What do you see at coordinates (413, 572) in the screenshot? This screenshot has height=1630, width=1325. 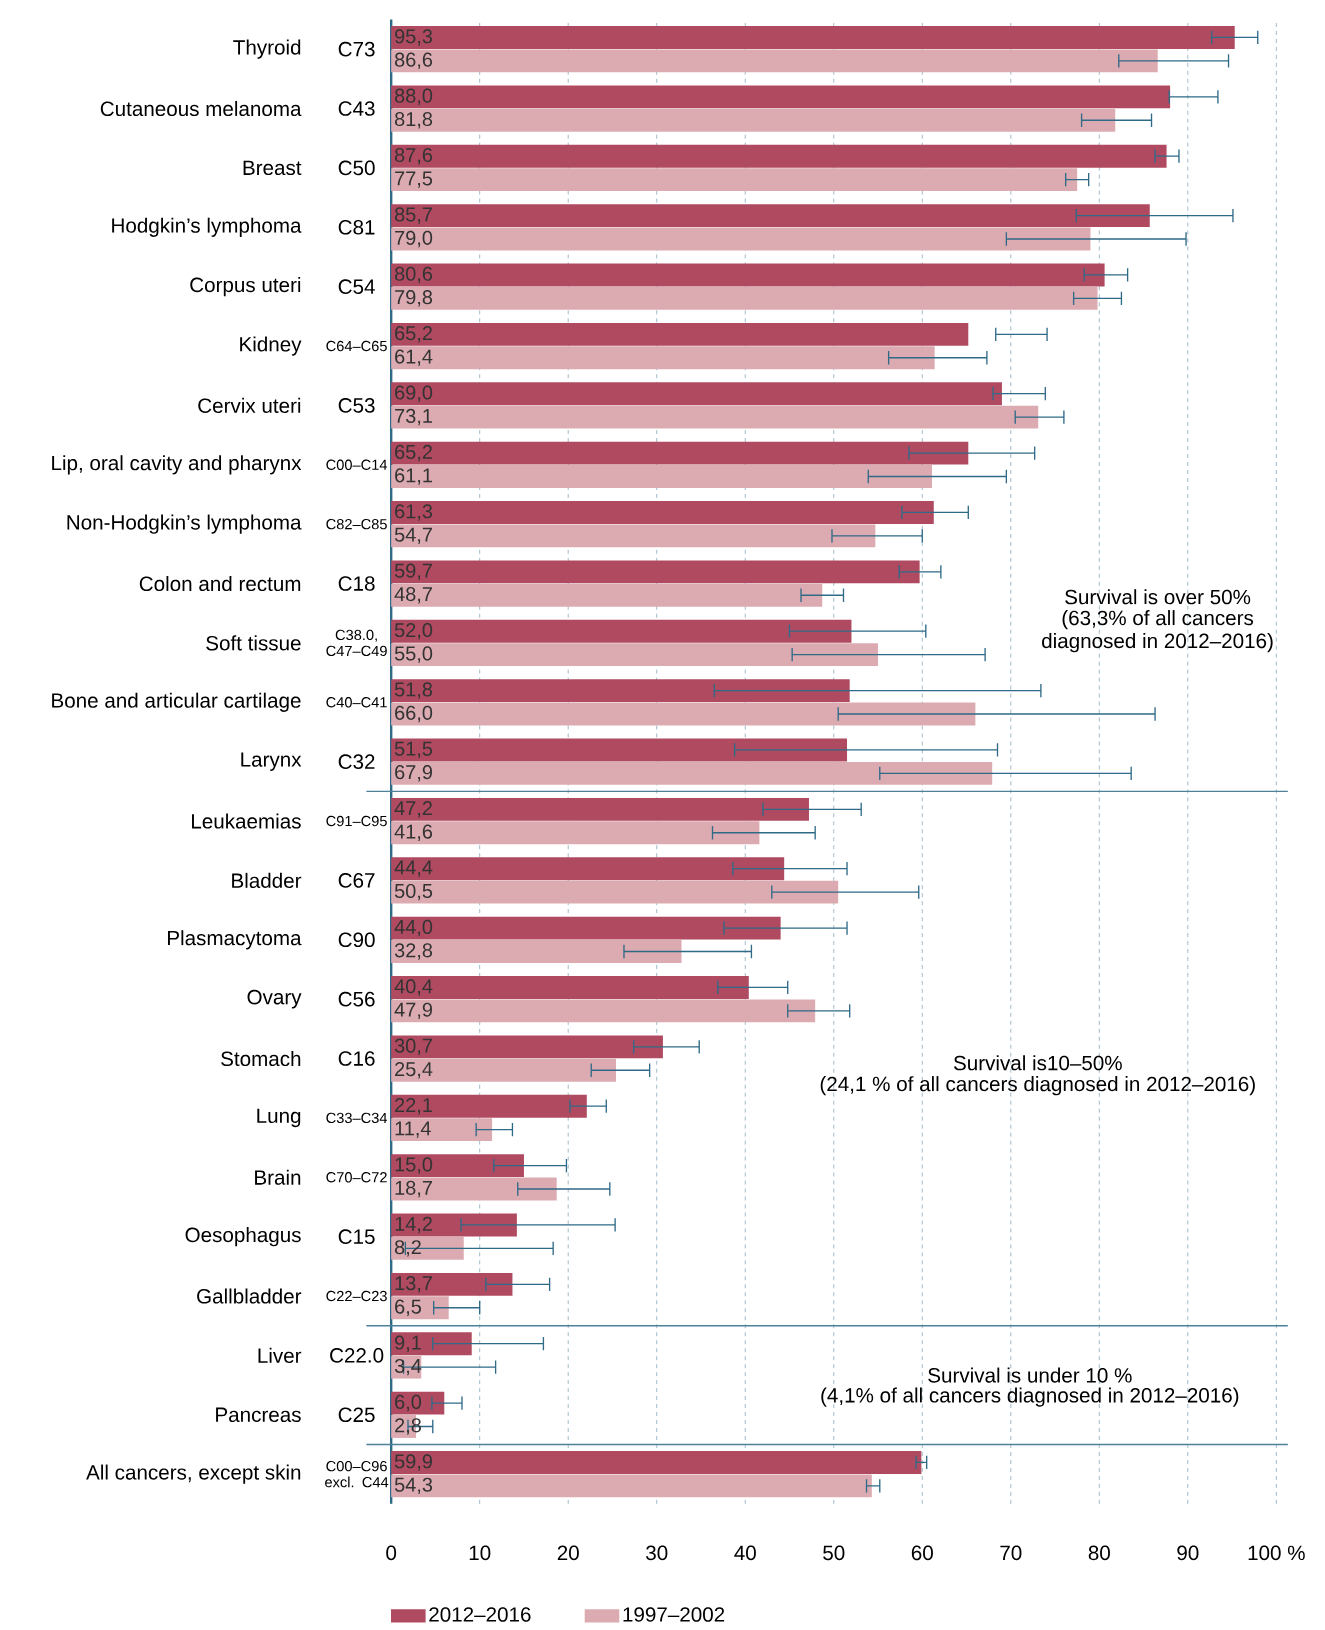 I see `data-label: 59,7` at bounding box center [413, 572].